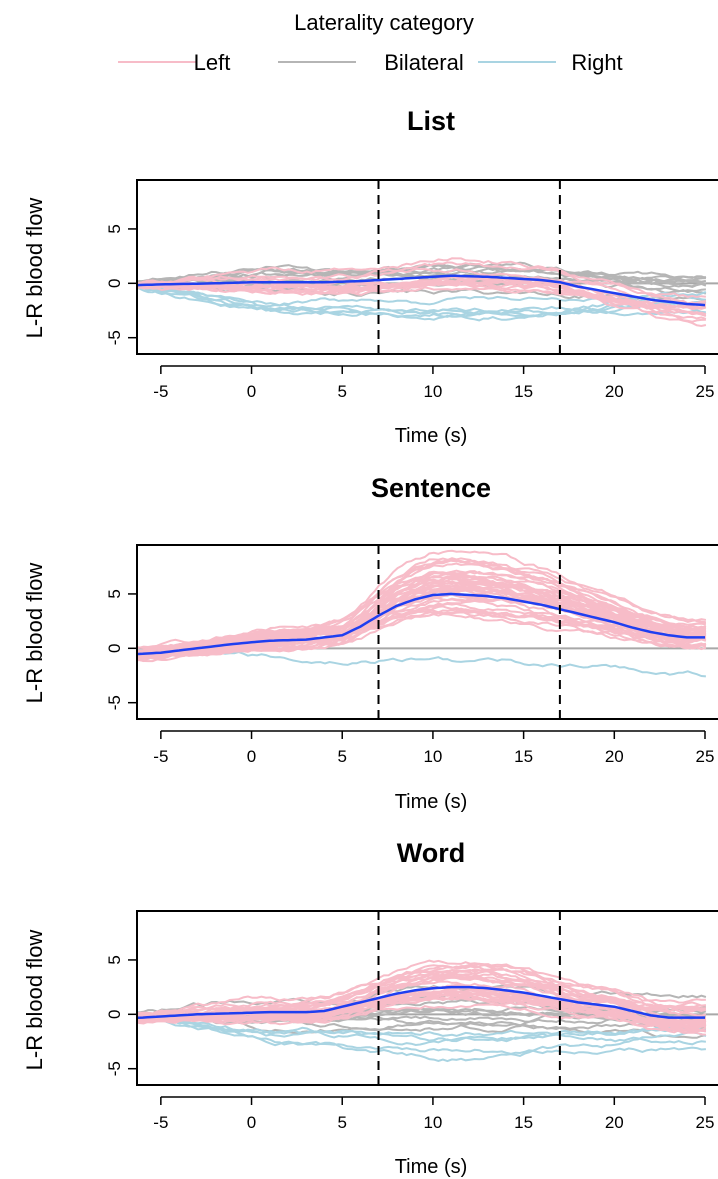  Describe the element at coordinates (596, 62) in the screenshot. I see `legend-label-right: Right` at that location.